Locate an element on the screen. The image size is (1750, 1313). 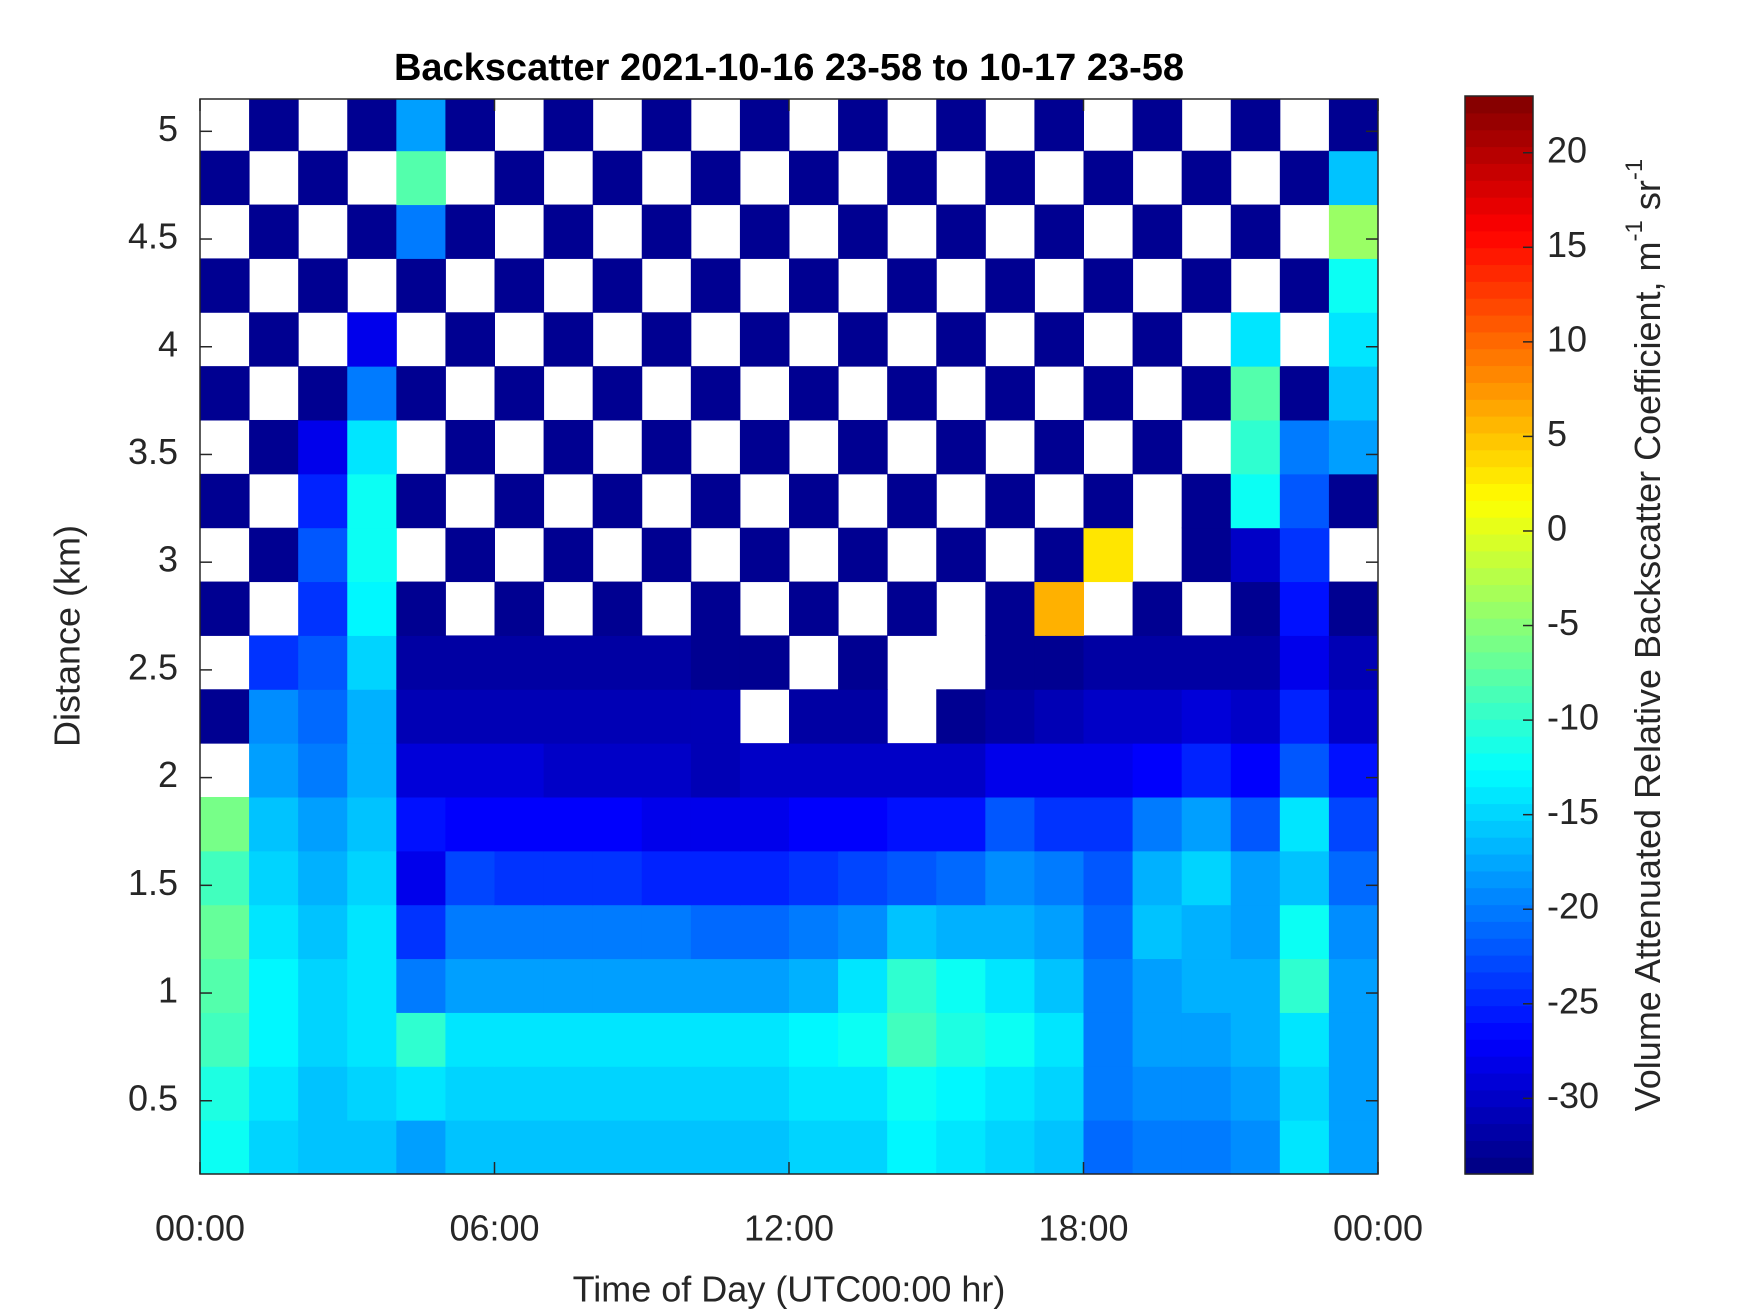
colorbar-tick-label: 5 is located at coordinates (1557, 433).